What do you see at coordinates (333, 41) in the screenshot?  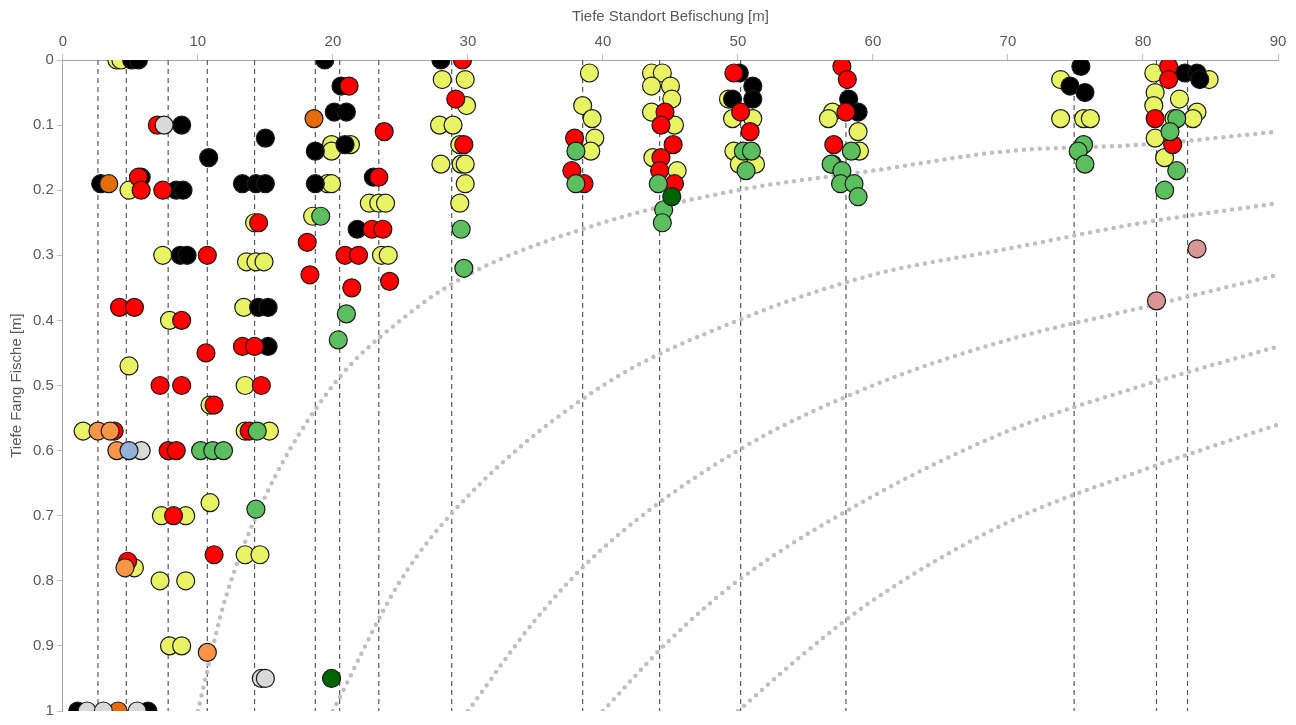 I see `x-tick-label: 20` at bounding box center [333, 41].